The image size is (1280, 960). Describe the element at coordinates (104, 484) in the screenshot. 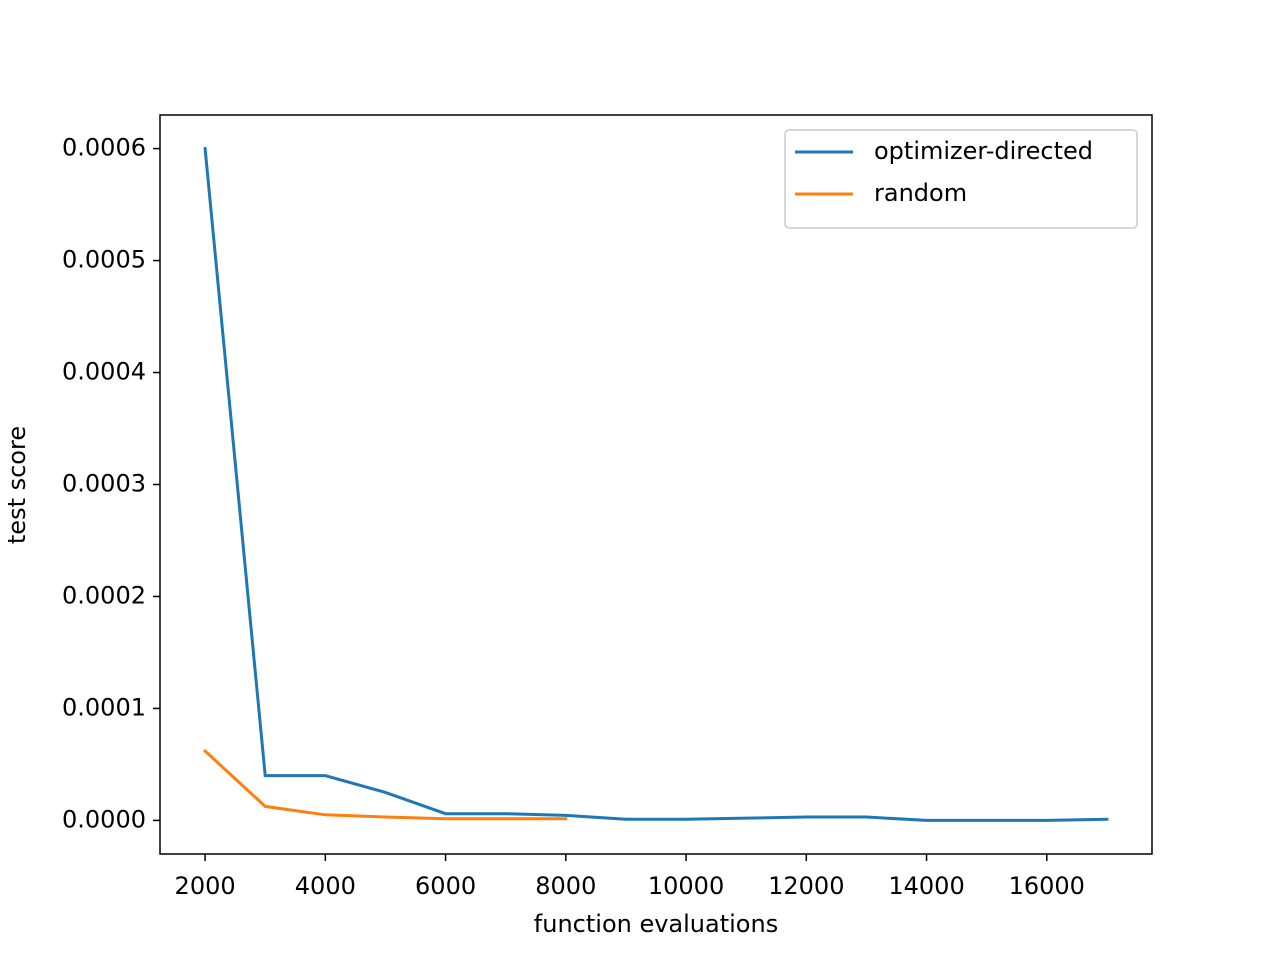

I see `y-tick-label: 0.0003` at that location.